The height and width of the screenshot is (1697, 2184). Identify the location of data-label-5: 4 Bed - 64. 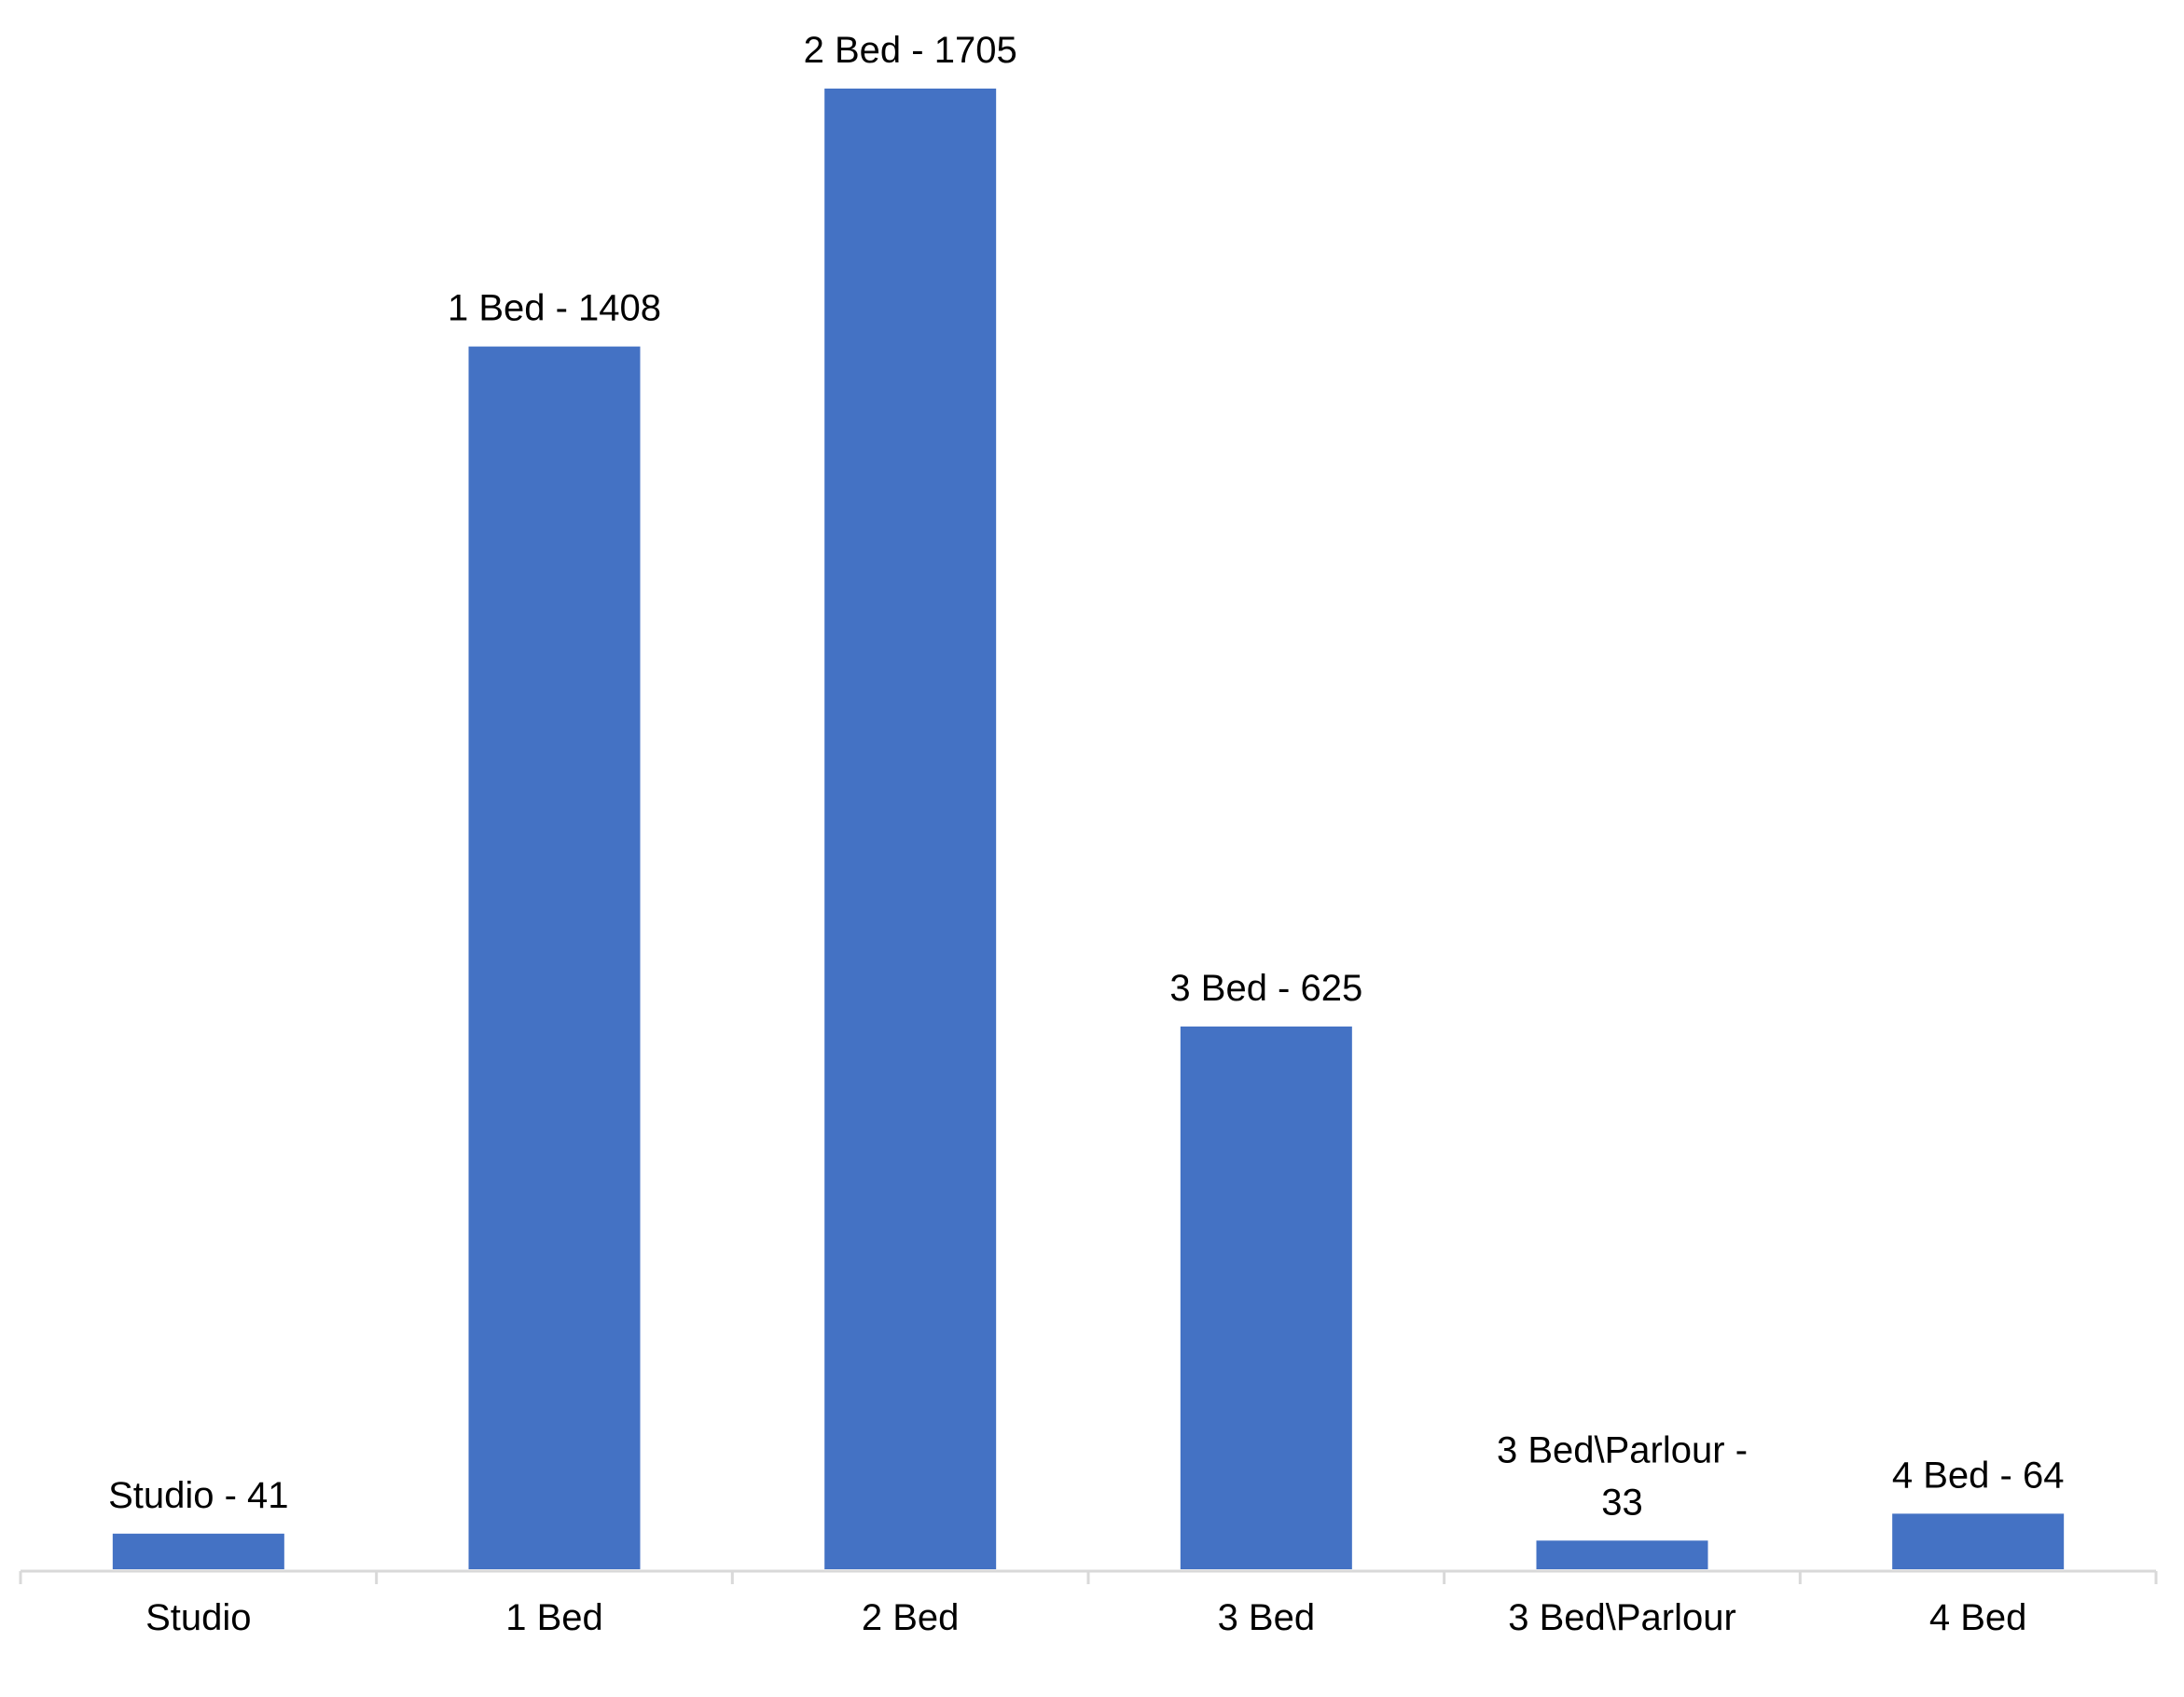
(1978, 1475).